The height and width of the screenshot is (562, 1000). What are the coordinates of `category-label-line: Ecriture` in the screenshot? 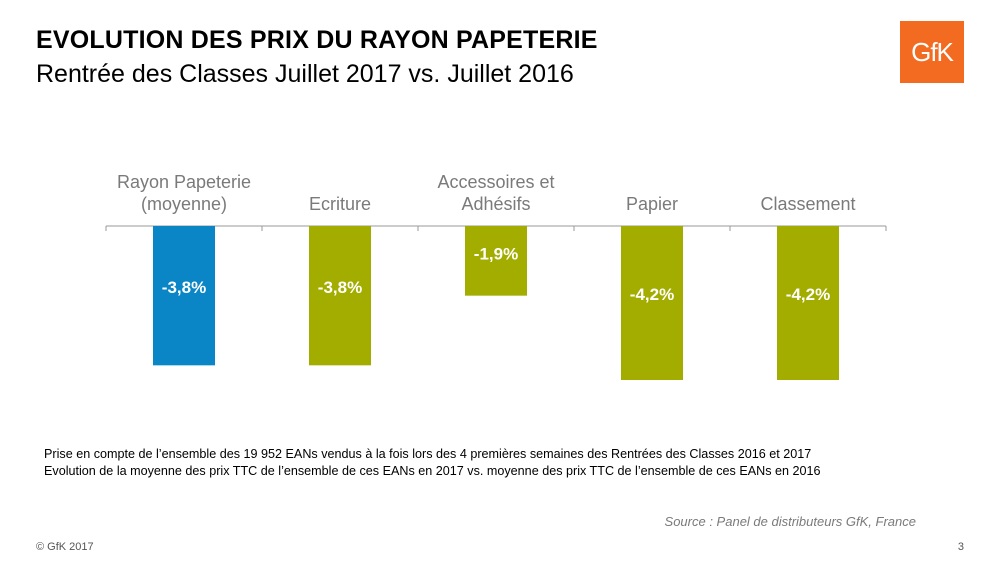 It's located at (340, 204).